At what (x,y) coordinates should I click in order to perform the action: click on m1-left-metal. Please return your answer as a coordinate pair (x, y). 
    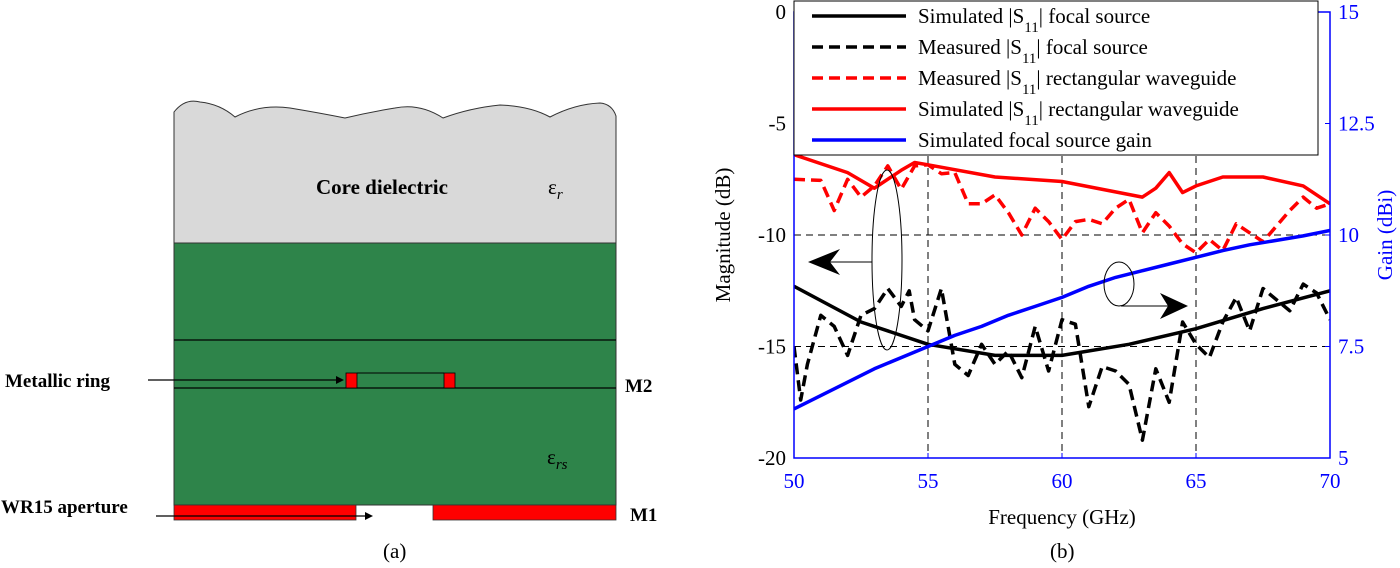
    Looking at the image, I should click on (265, 512).